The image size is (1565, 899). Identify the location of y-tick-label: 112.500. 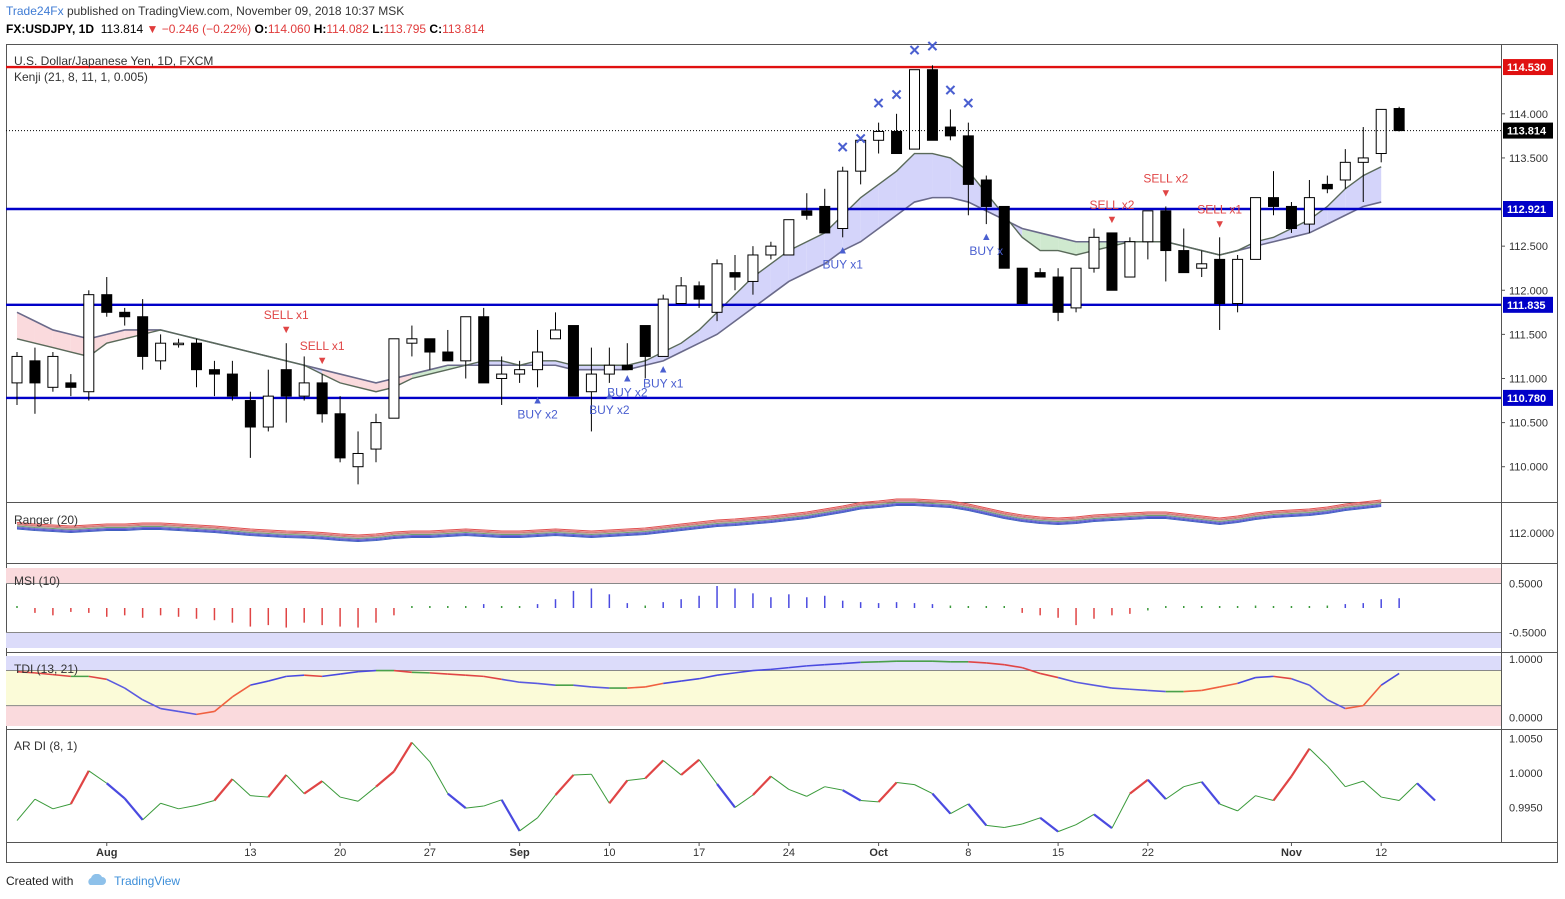
(1528, 247).